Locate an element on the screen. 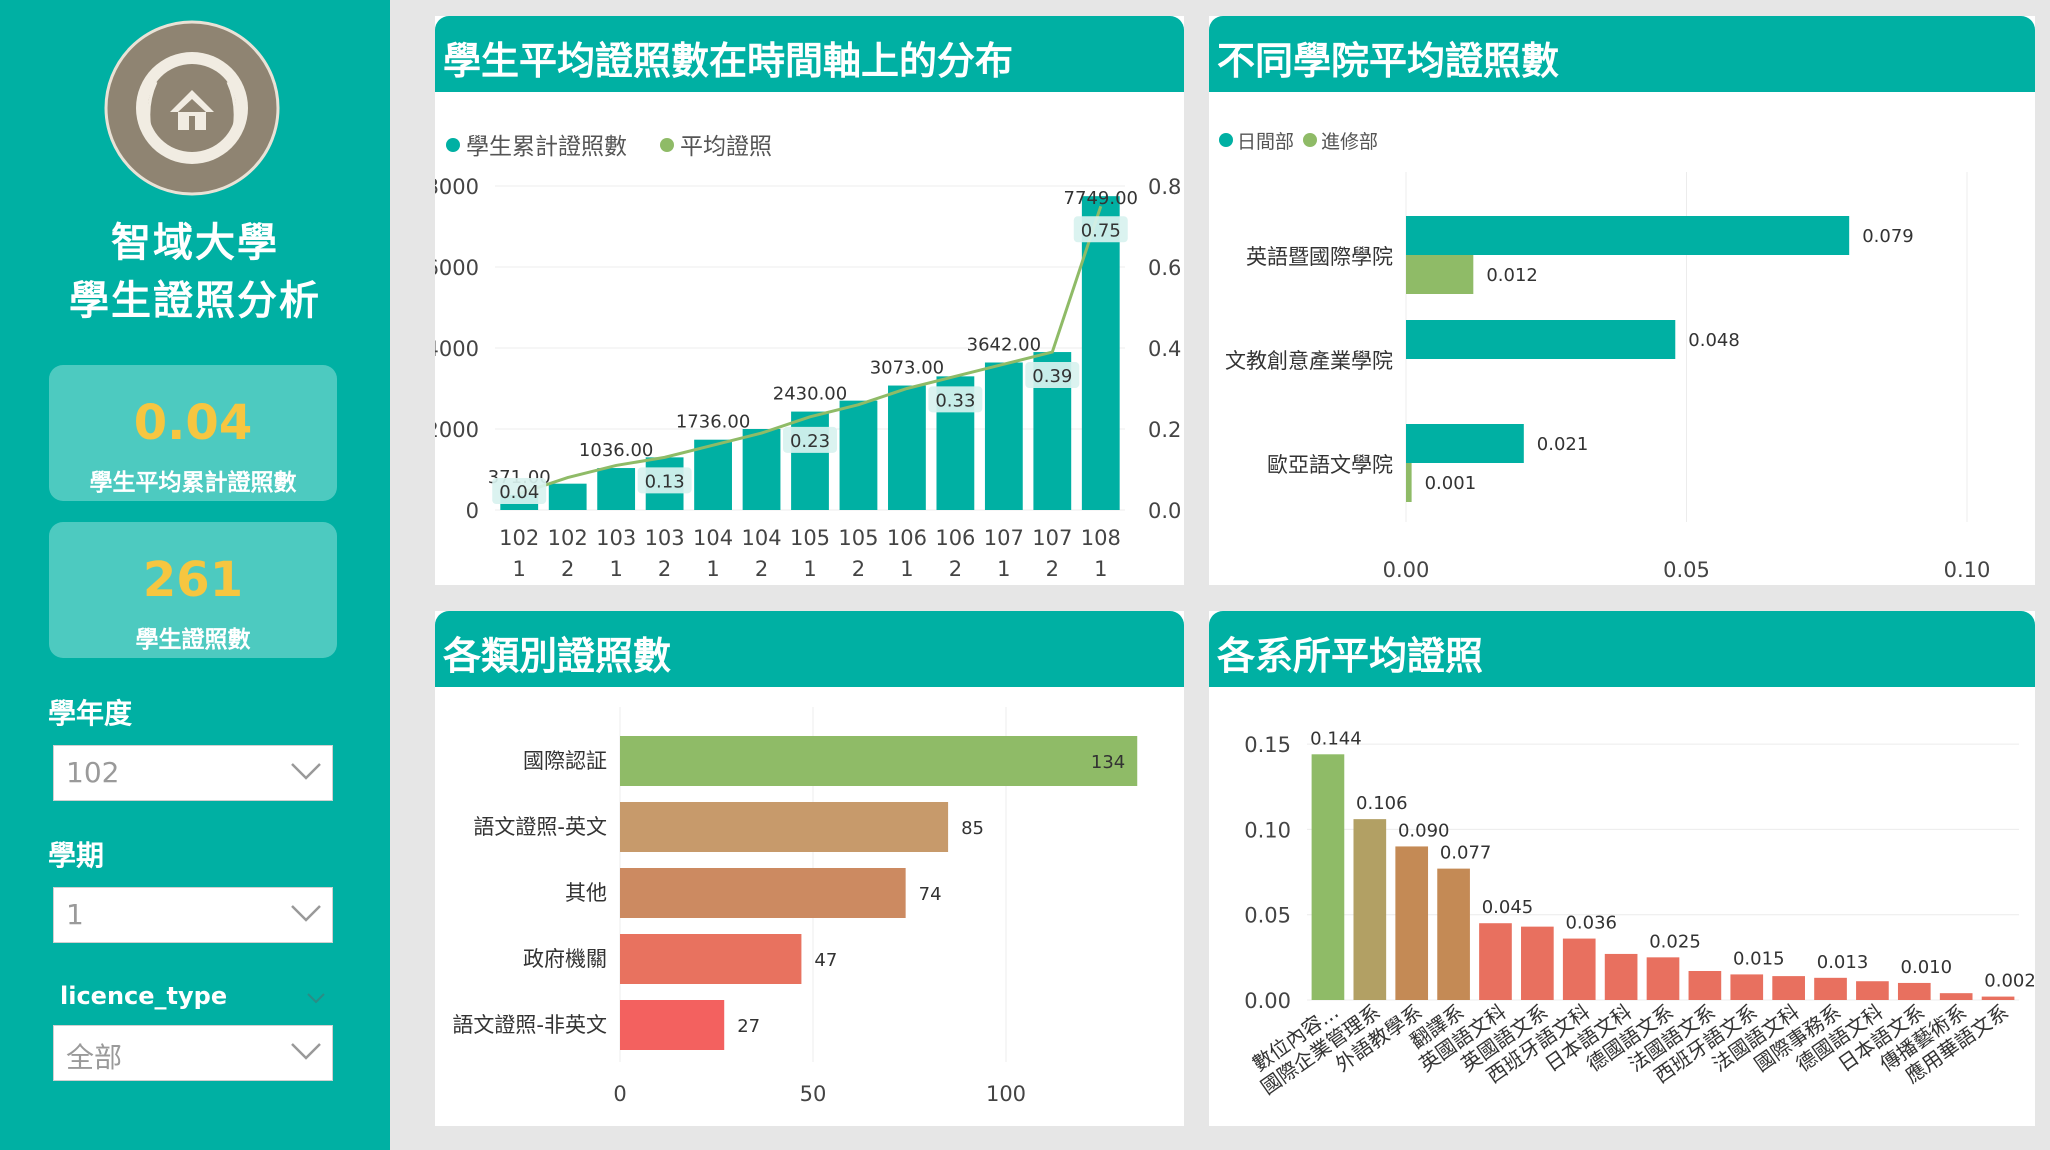 Image resolution: width=2050 pixels, height=1150 pixels. college-label: 英語暨國際學院 is located at coordinates (1319, 257).